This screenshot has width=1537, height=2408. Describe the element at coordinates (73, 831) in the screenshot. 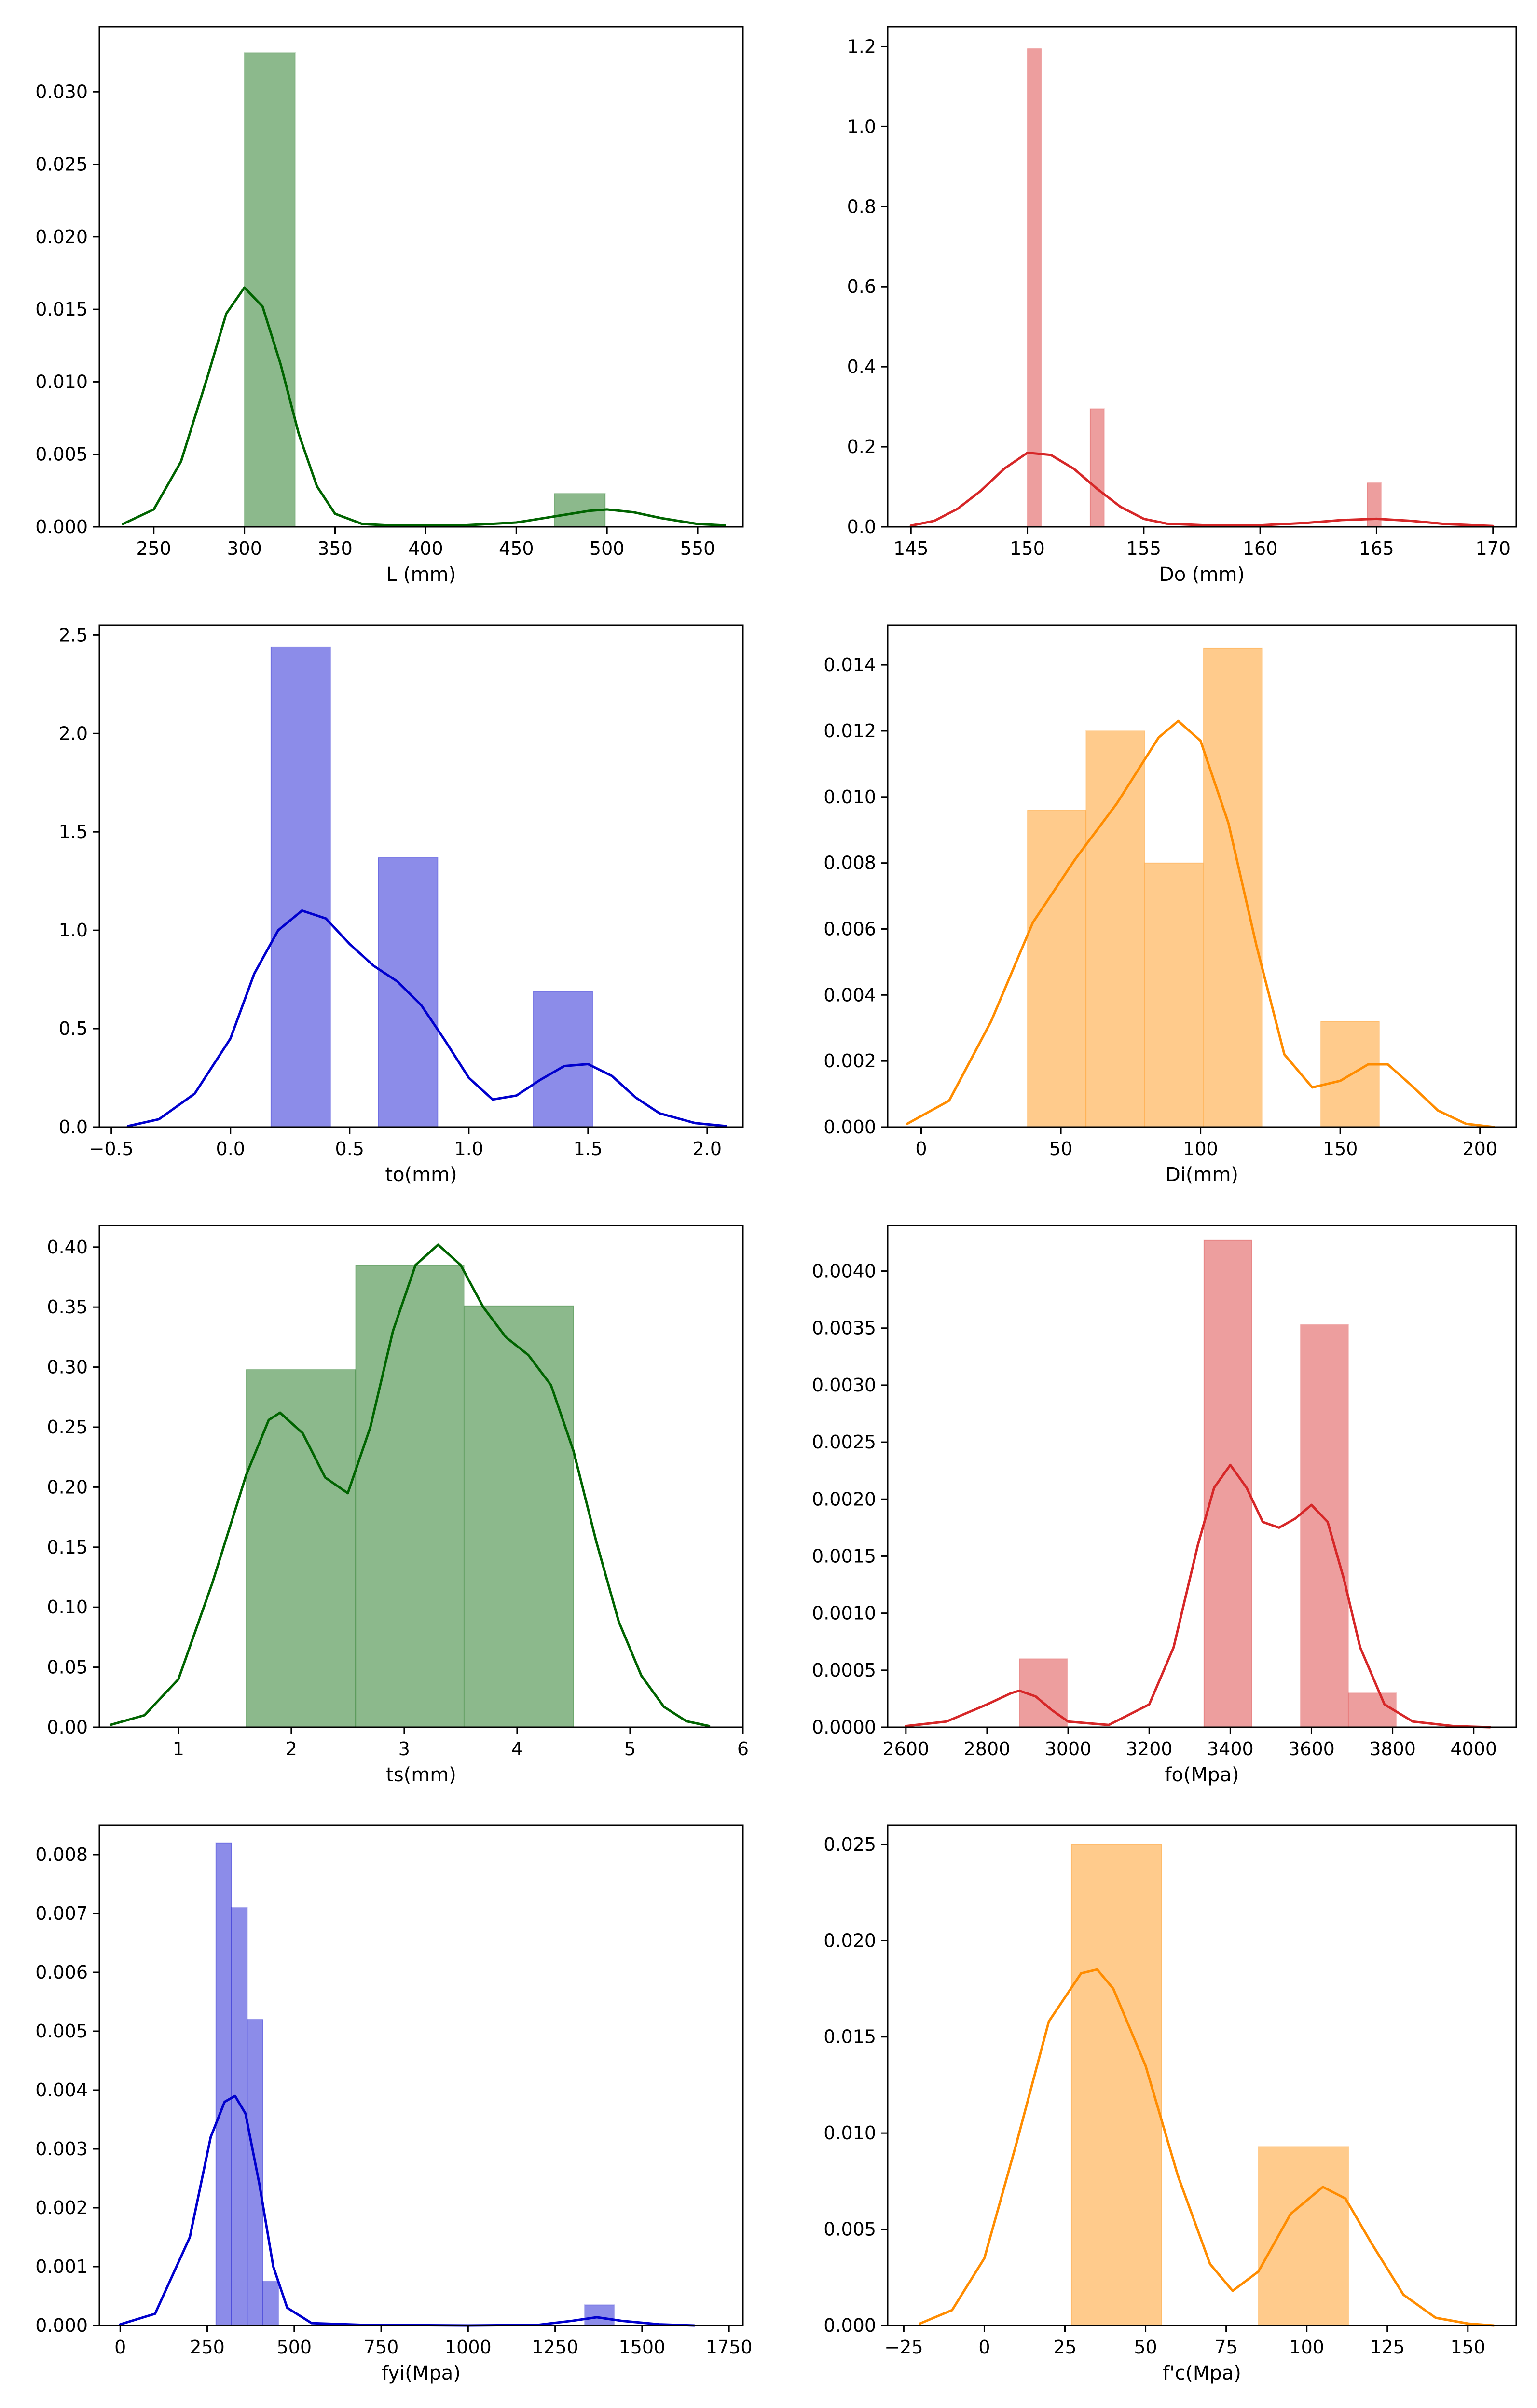

I see `y-tick-label: 1.5` at that location.